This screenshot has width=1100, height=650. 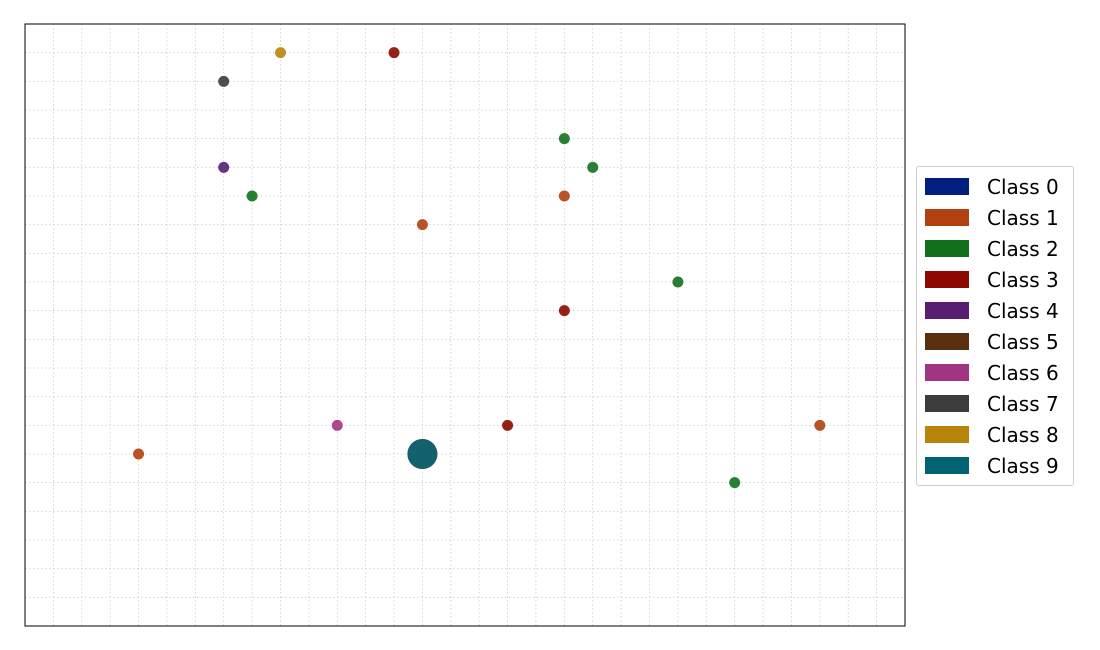 I want to click on legend-label: Class 0, so click(x=1023, y=186).